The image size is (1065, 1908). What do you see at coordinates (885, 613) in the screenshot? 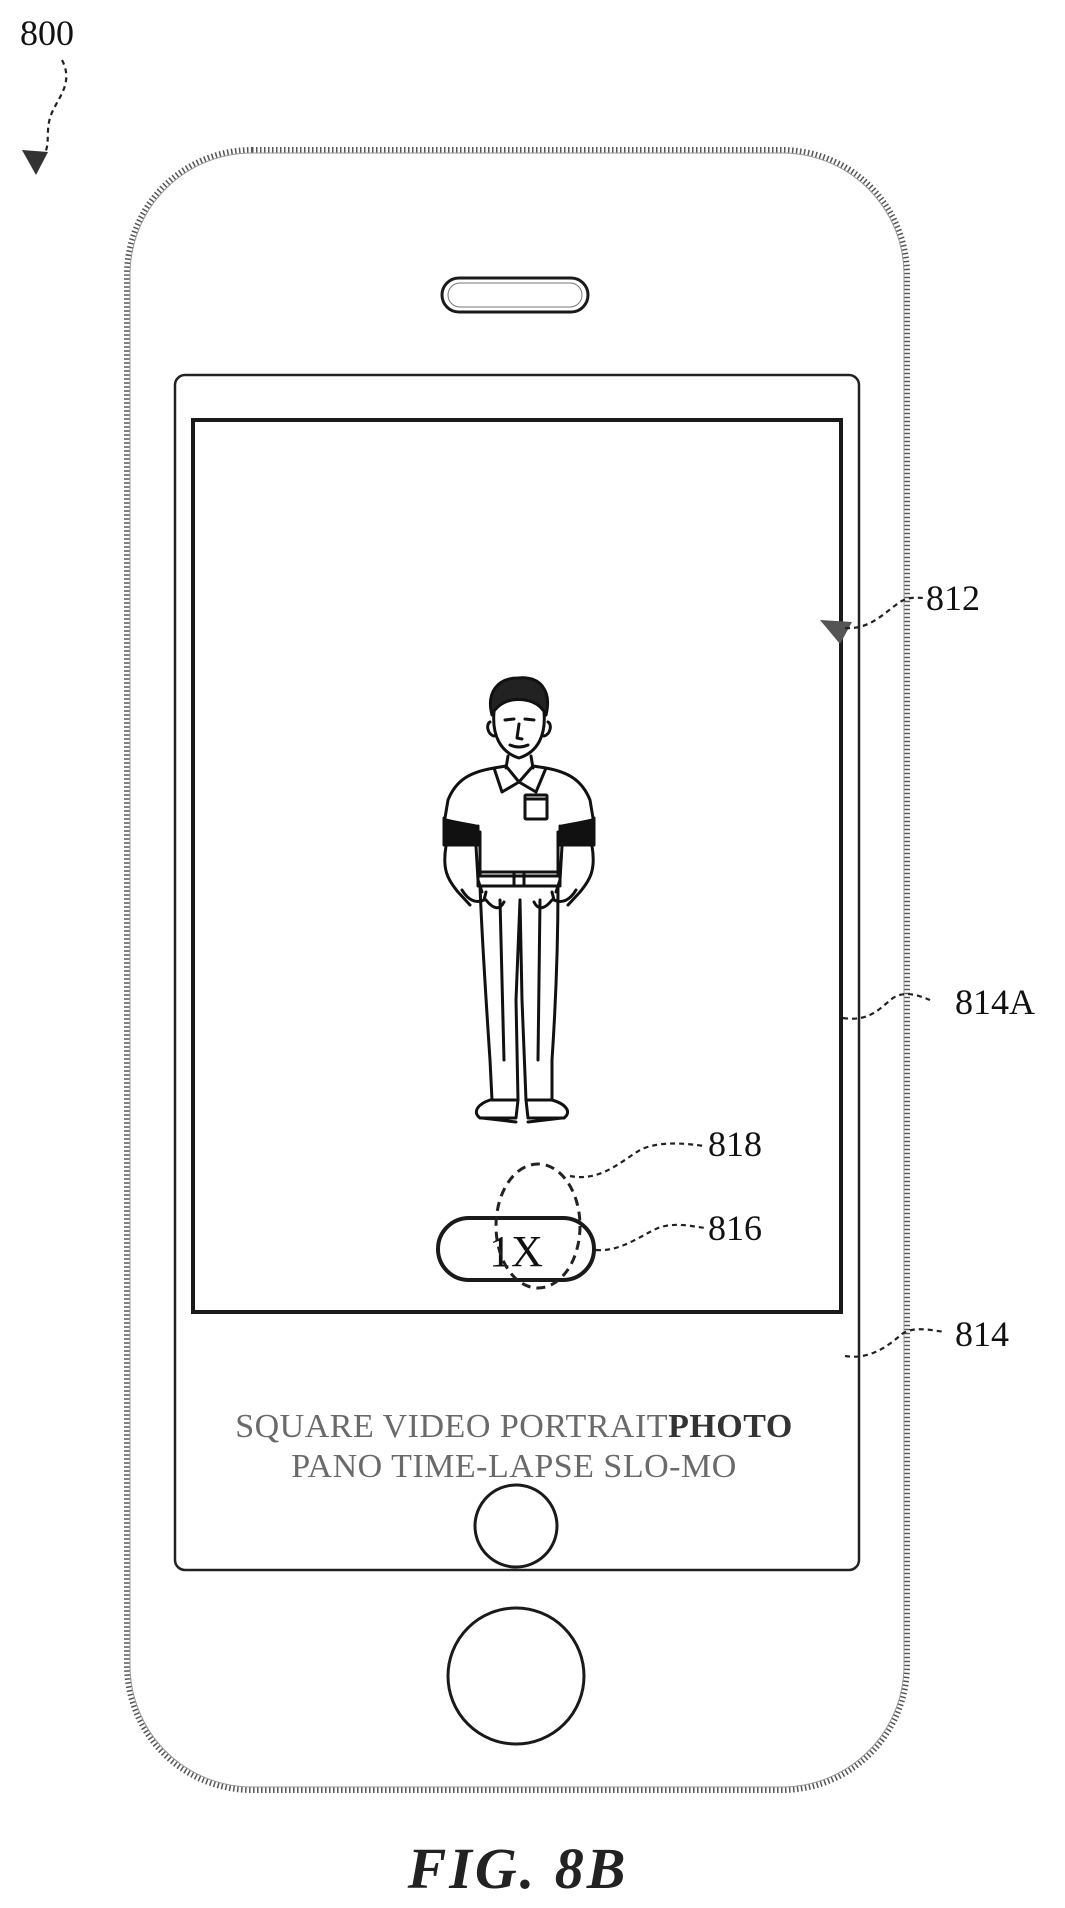
I see `viewfinder-leader` at bounding box center [885, 613].